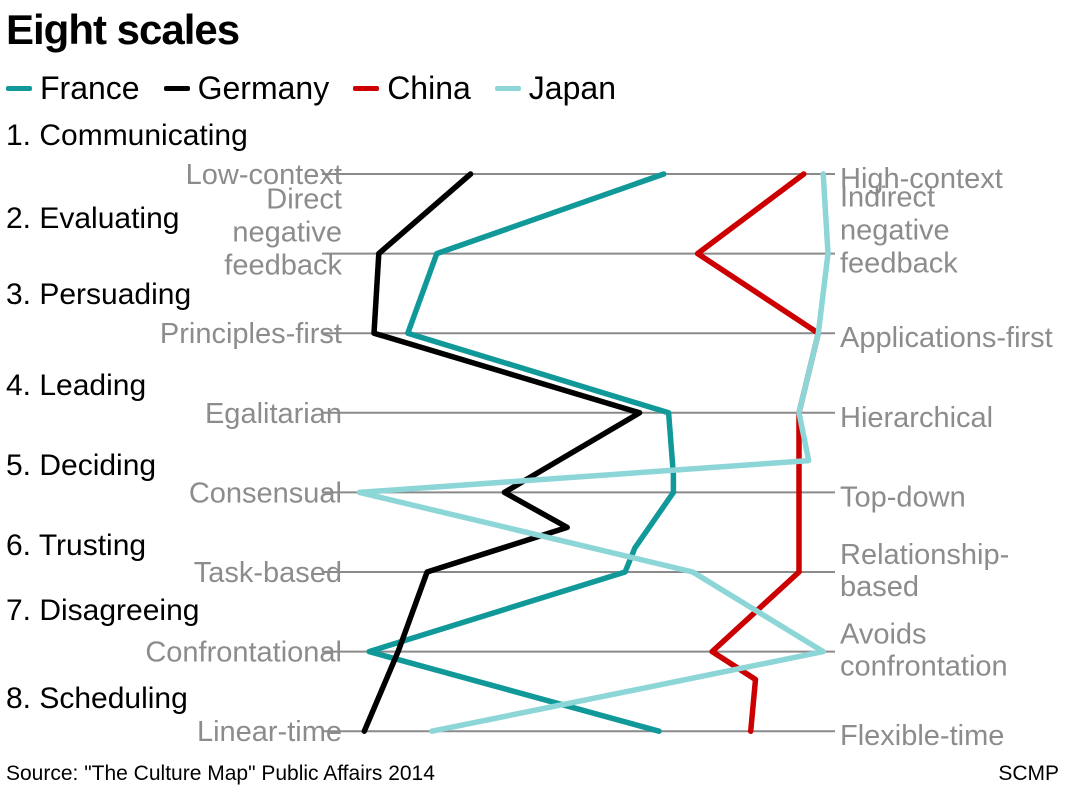  I want to click on right-pole-label: Relationship-, so click(924, 555).